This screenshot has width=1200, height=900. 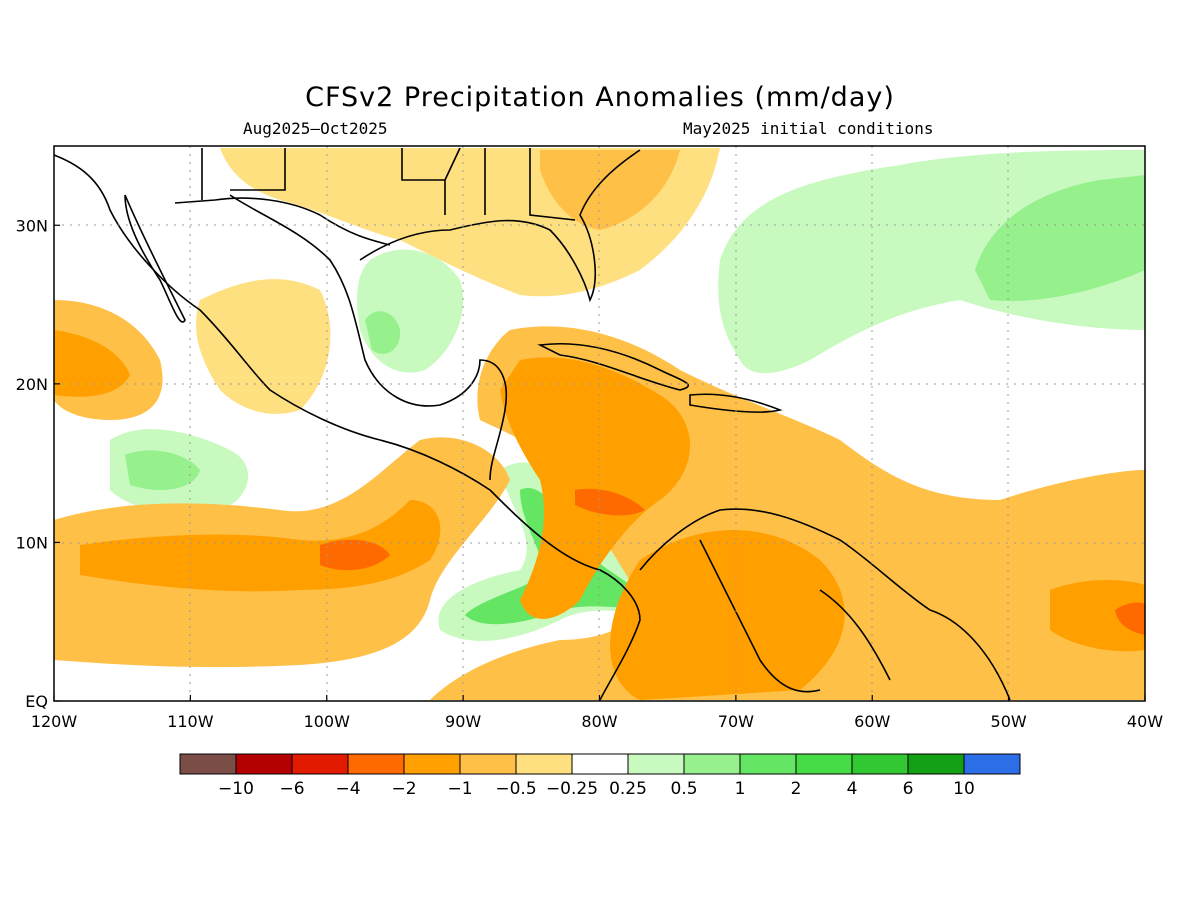 I want to click on longitude-labels: 120W 110W 100W 90W 80W 70W 60W 50W 40W, so click(x=597, y=721).